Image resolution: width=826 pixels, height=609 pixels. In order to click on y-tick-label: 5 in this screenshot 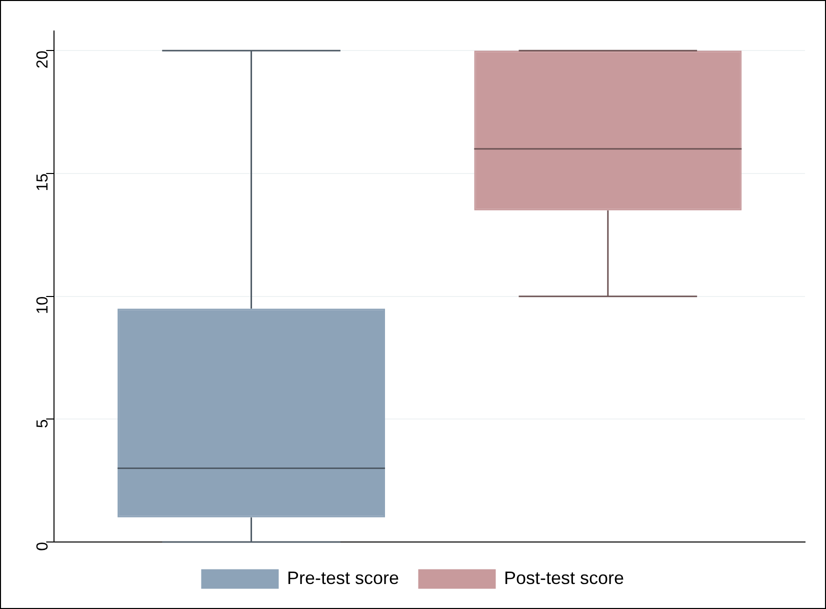, I will do `click(43, 423)`.